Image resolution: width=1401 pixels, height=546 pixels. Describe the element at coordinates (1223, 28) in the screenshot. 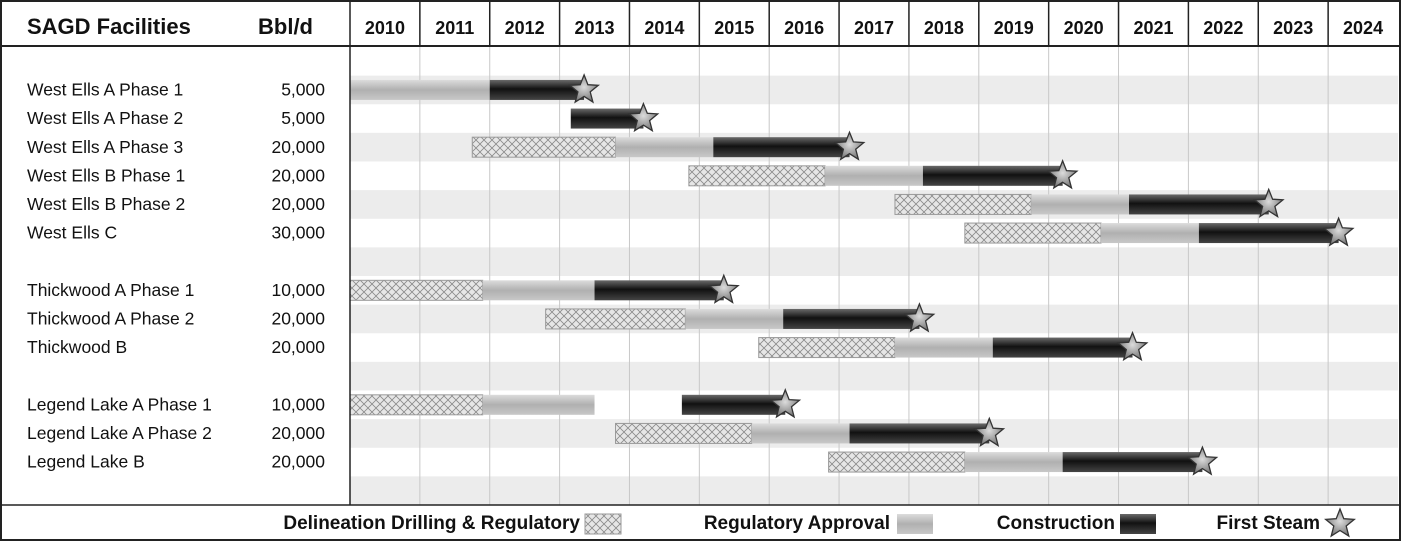

I see `x-tick-label: 2022` at that location.